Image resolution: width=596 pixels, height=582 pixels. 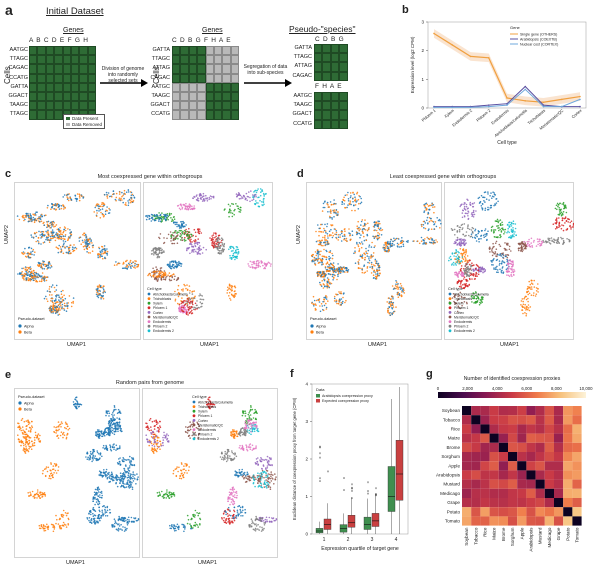 What do you see at coordinates (328, 86) in the screenshot?
I see `ps2-columns: F H A E` at bounding box center [328, 86].